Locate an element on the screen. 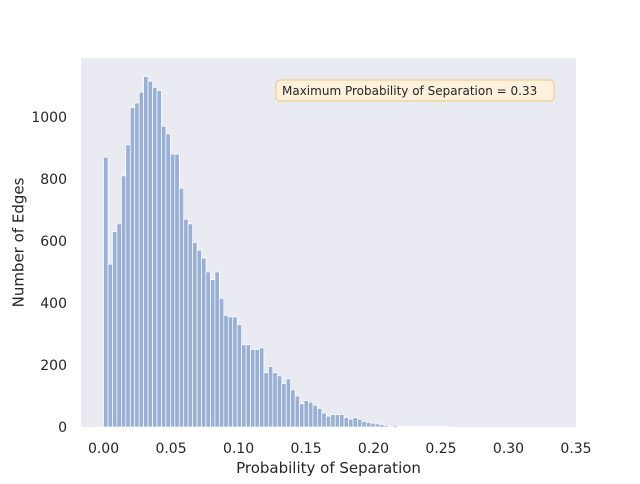  y-tick-label: 600 is located at coordinates (53, 242).